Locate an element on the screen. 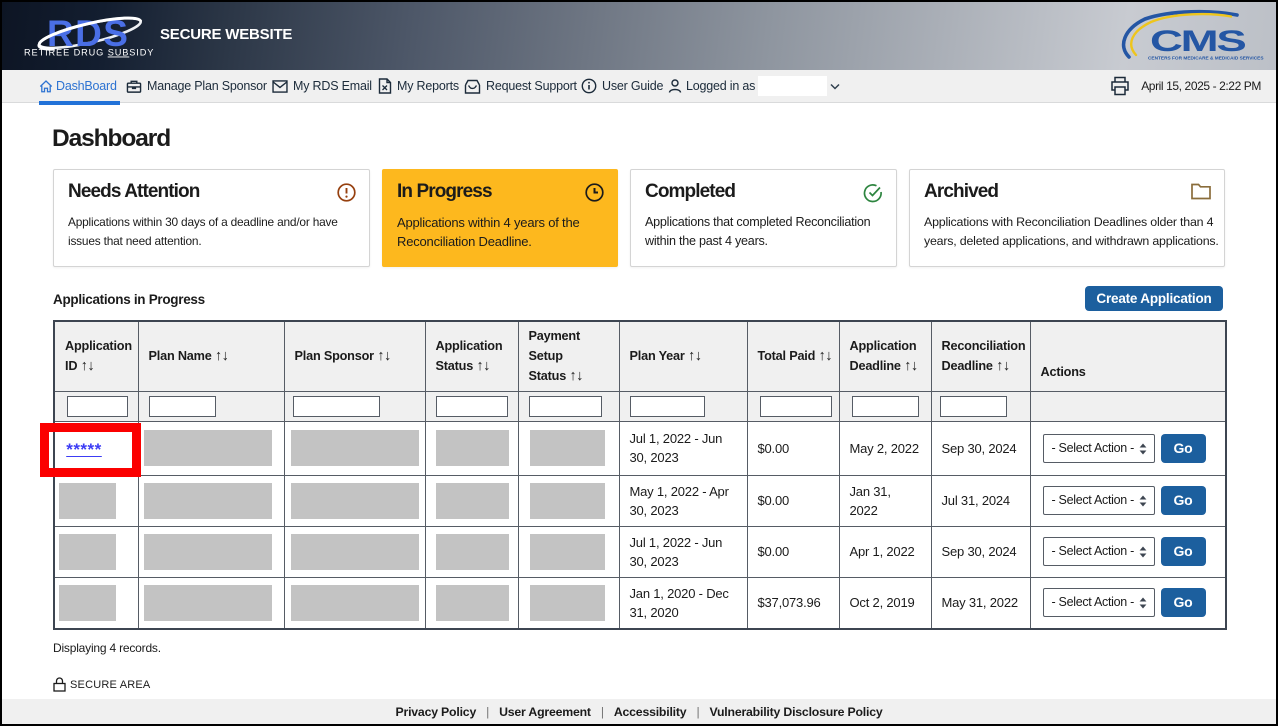 The height and width of the screenshot is (726, 1278). svg-text: CMS is located at coordinates (1198, 41).